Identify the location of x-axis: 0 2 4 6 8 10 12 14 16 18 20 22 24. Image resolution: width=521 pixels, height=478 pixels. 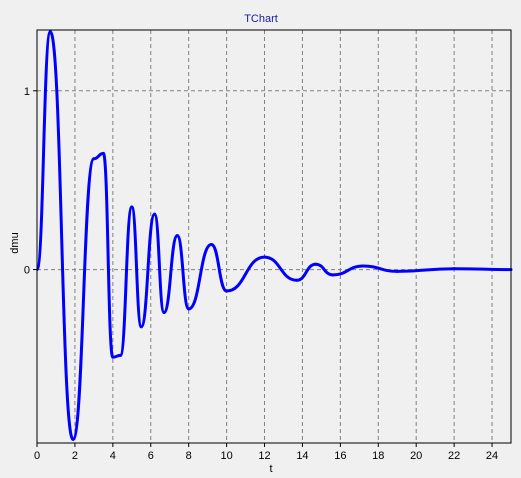
(266, 452).